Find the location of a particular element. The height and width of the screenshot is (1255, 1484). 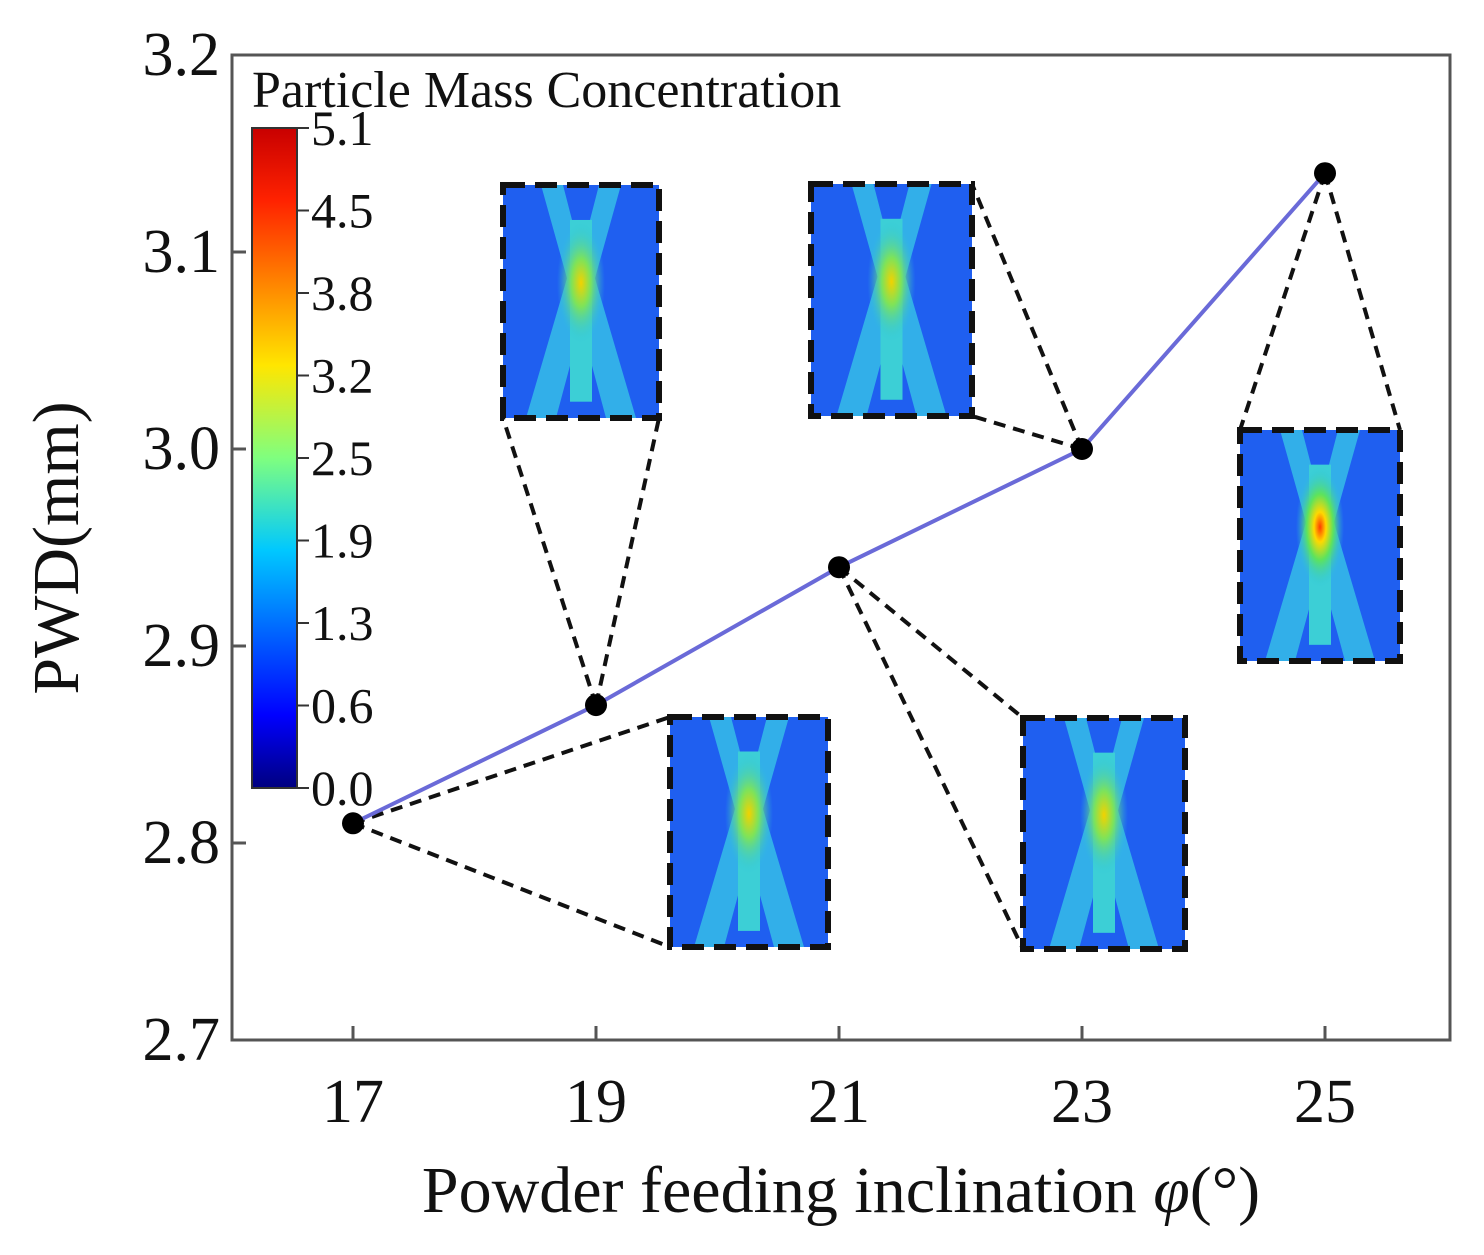

y-tick-label: 3.0 is located at coordinates (182, 449).